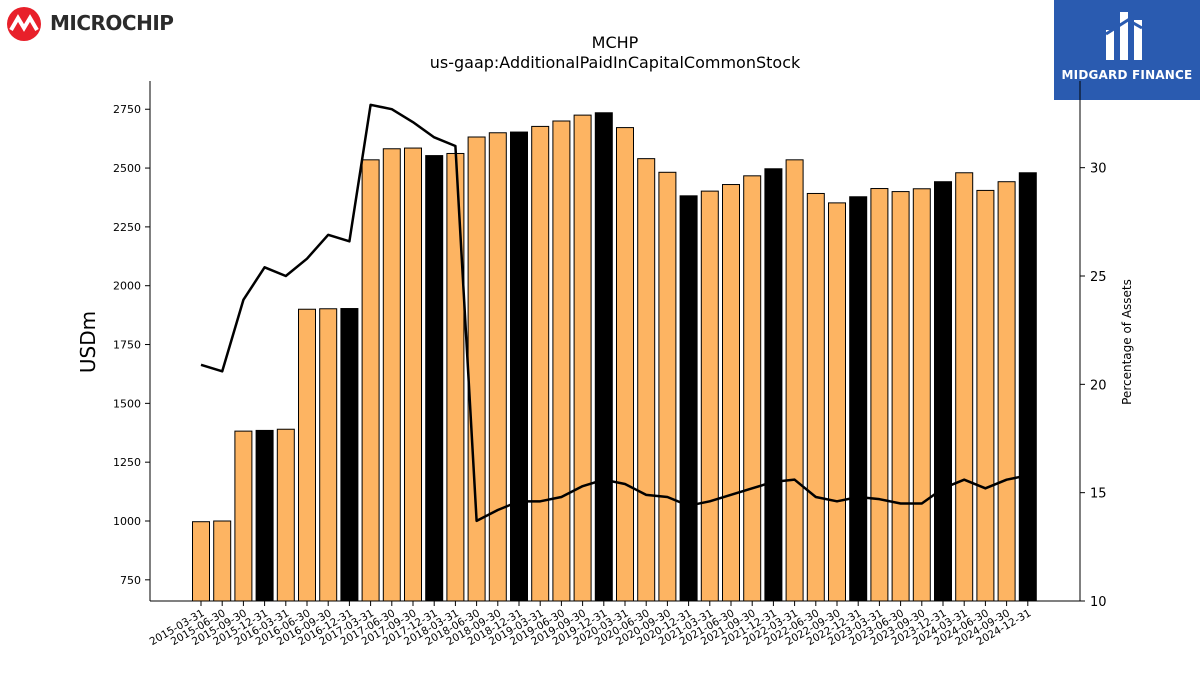 Image resolution: width=1200 pixels, height=675 pixels. Describe the element at coordinates (127, 286) in the screenshot. I see `y-tick-label: 2000` at that location.